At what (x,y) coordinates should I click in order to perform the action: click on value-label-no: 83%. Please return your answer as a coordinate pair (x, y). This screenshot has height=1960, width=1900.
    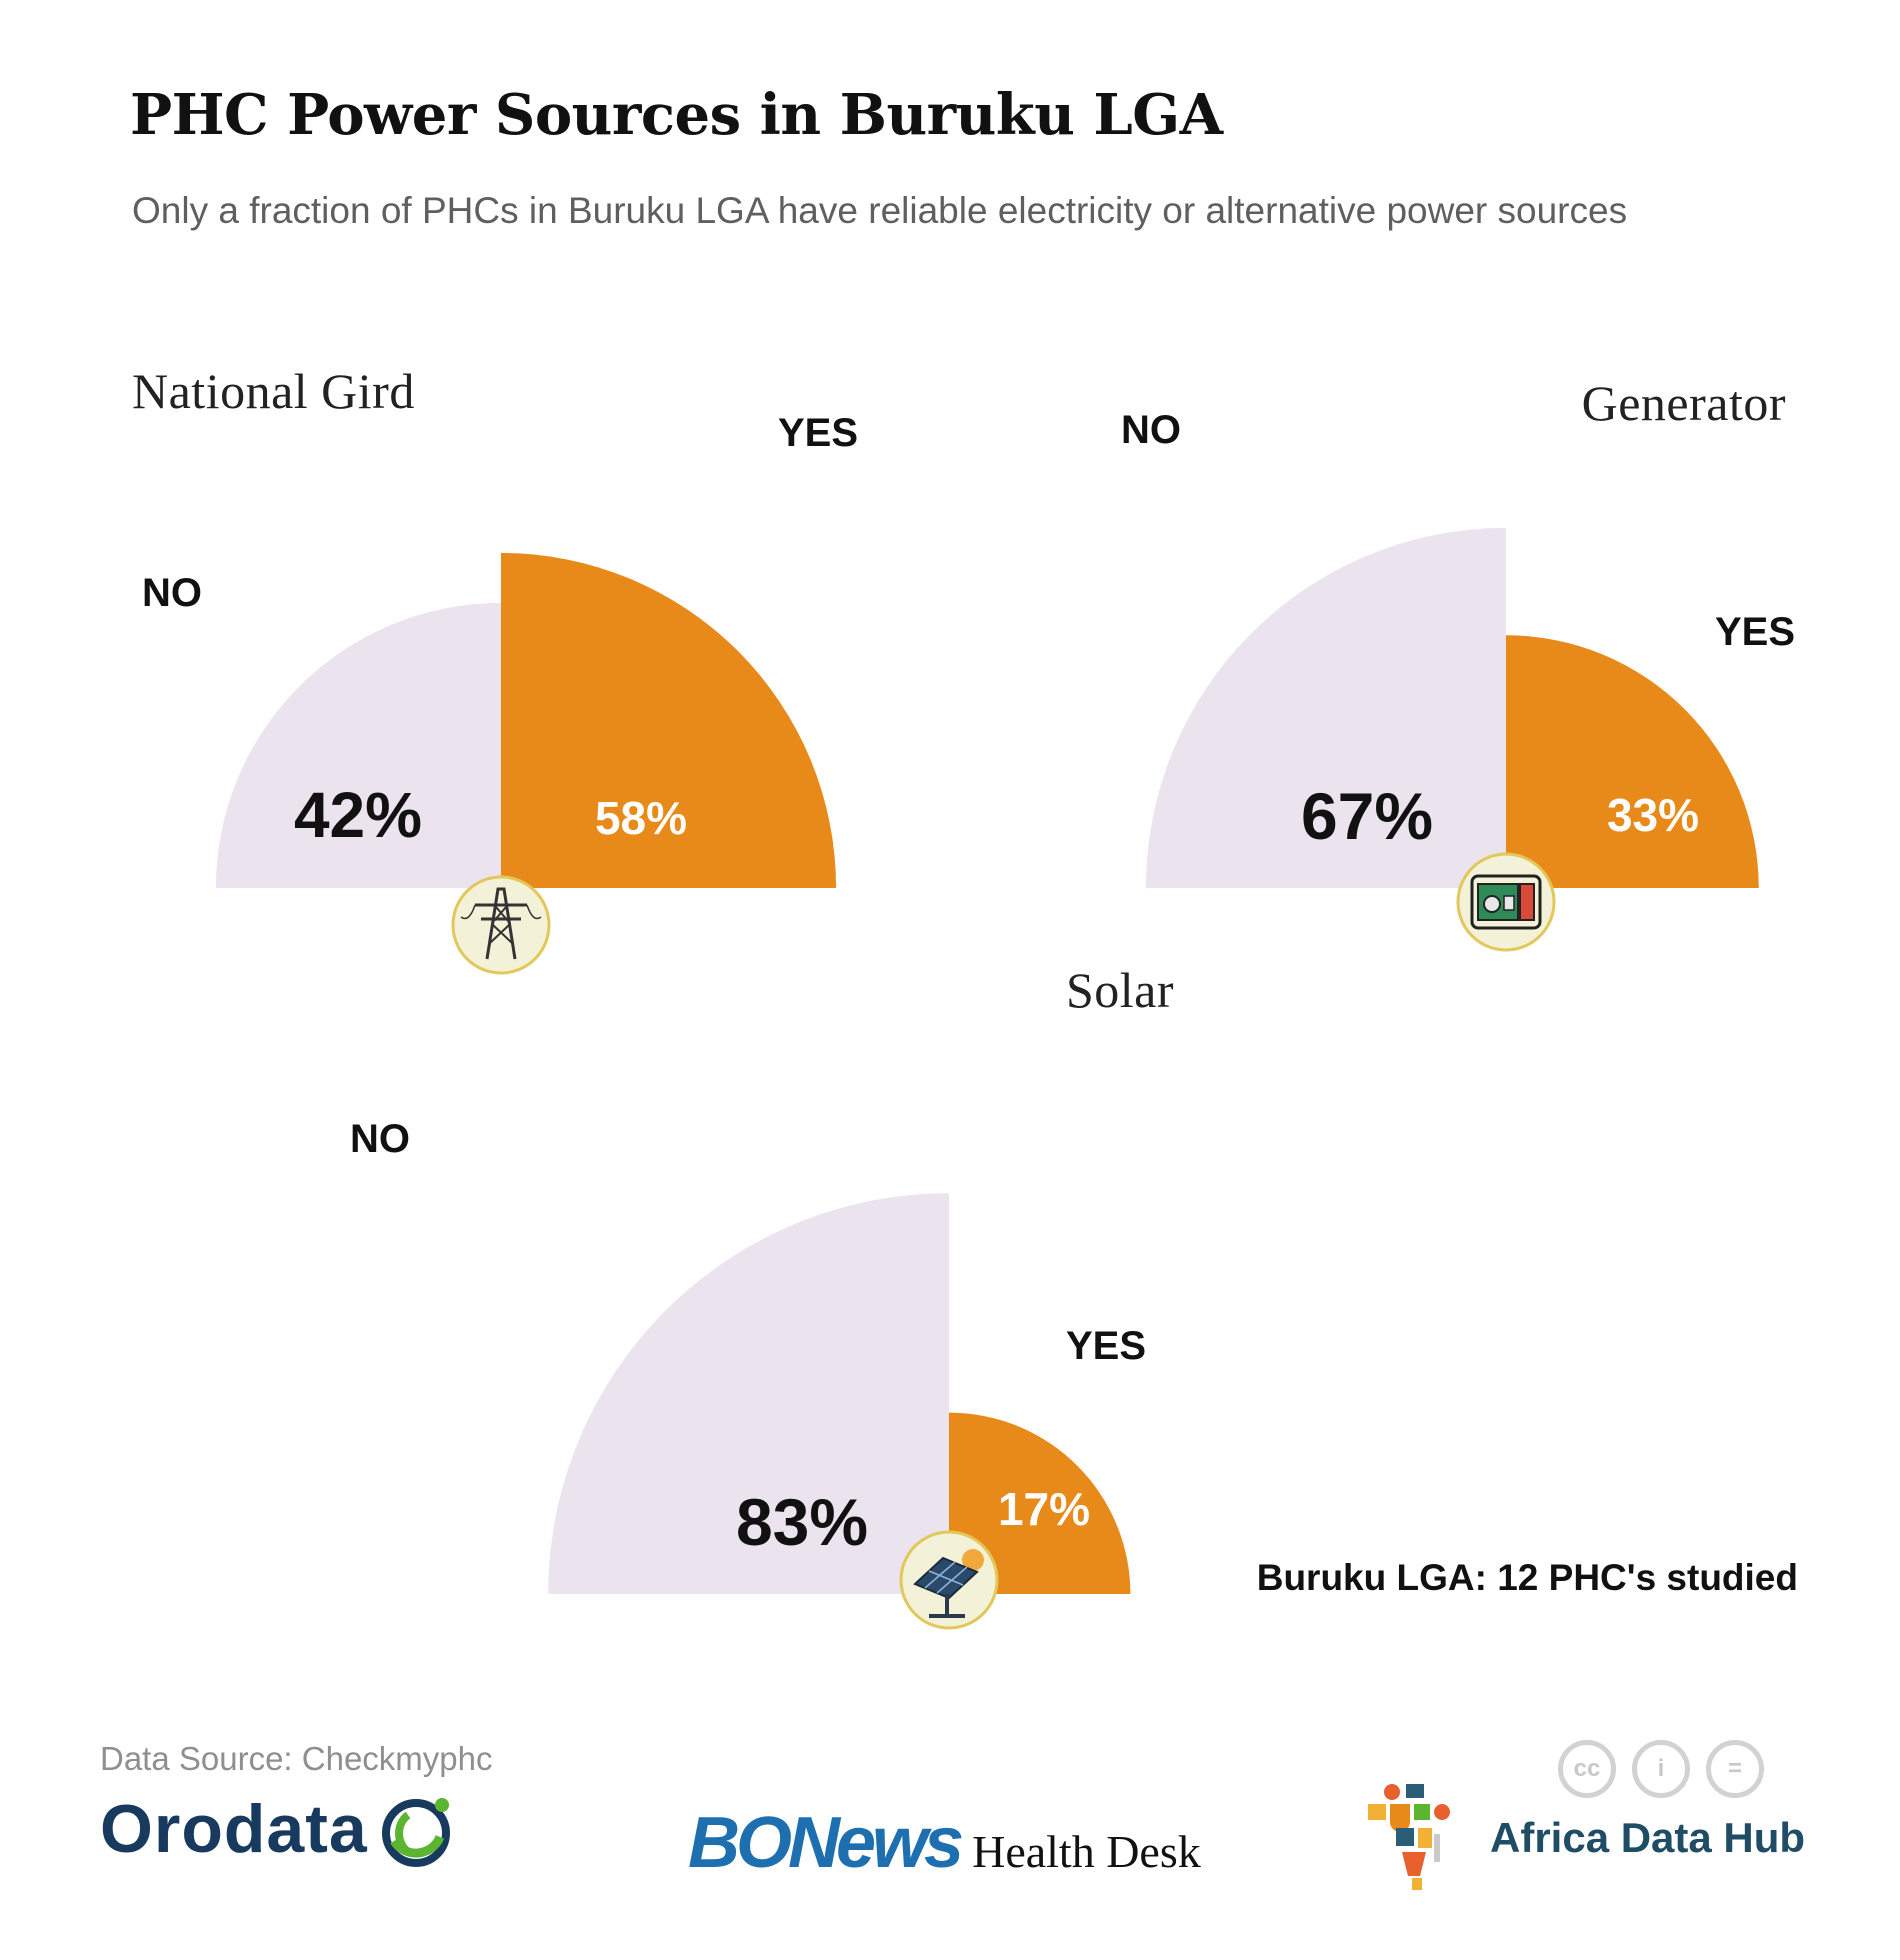
    Looking at the image, I should click on (802, 1522).